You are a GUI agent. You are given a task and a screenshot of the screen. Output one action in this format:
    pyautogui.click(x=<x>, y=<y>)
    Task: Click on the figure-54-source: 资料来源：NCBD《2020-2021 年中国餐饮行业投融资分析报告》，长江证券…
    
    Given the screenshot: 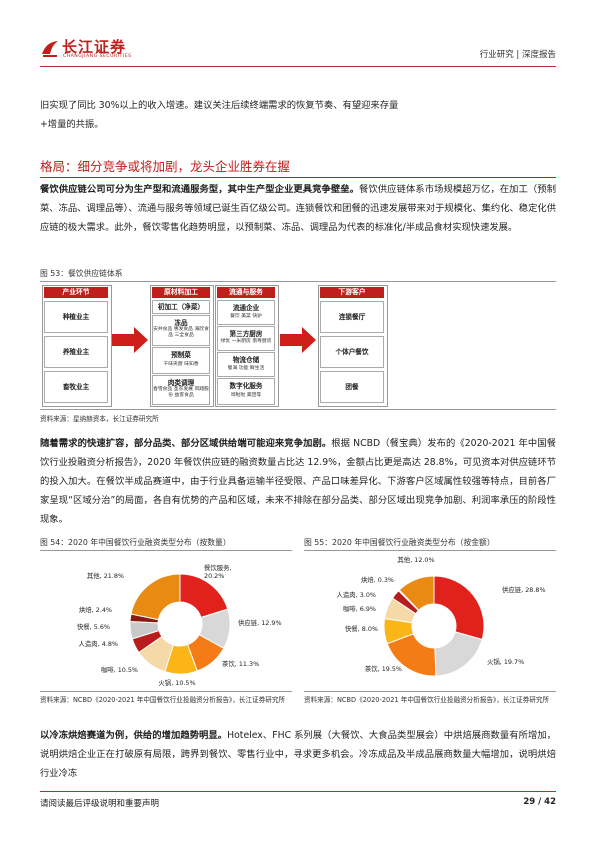 What is the action you would take?
    pyautogui.click(x=163, y=700)
    